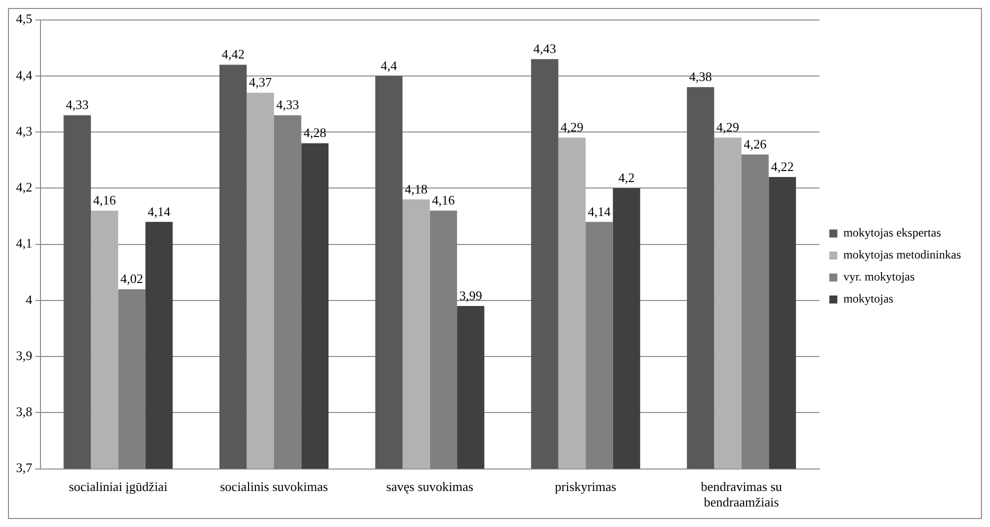  I want to click on legend-label: vyr. mokytojas, so click(879, 277).